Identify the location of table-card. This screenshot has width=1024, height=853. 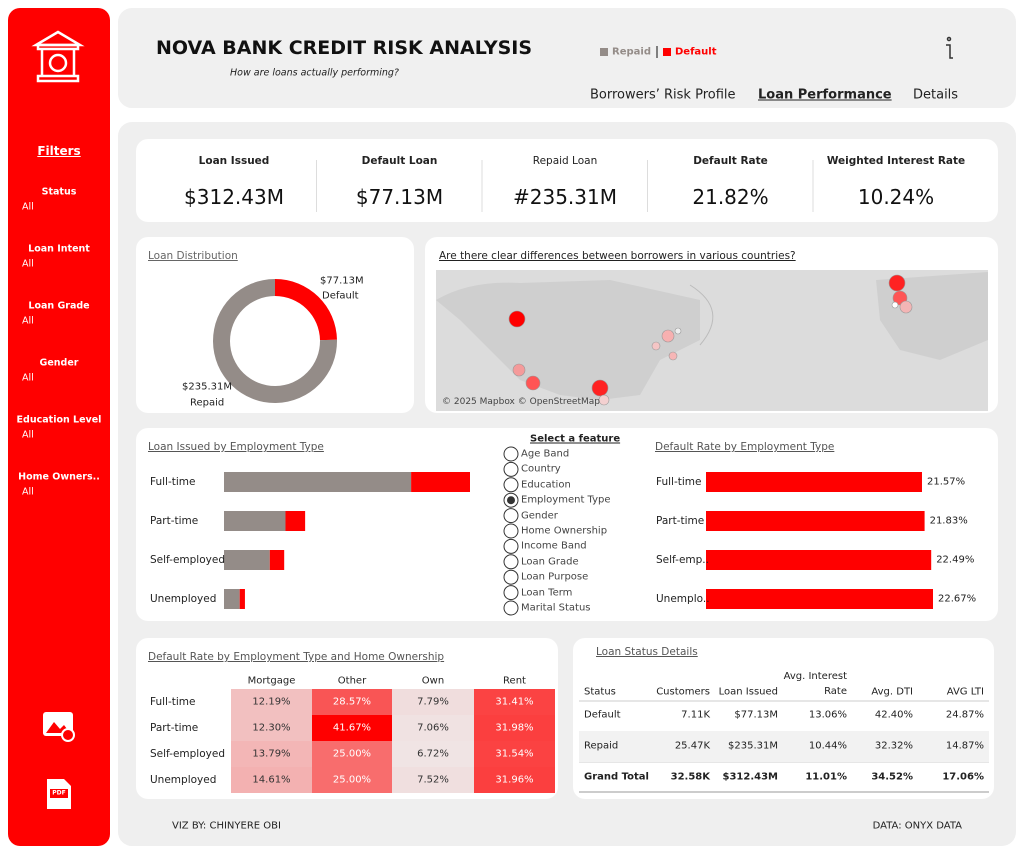
(783, 718).